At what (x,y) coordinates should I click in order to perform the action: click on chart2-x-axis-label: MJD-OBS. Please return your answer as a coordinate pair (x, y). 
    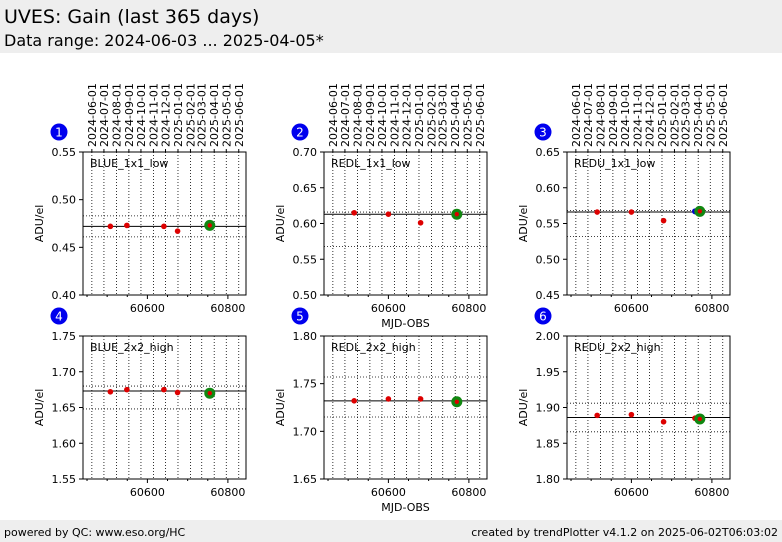
    Looking at the image, I should click on (405, 323).